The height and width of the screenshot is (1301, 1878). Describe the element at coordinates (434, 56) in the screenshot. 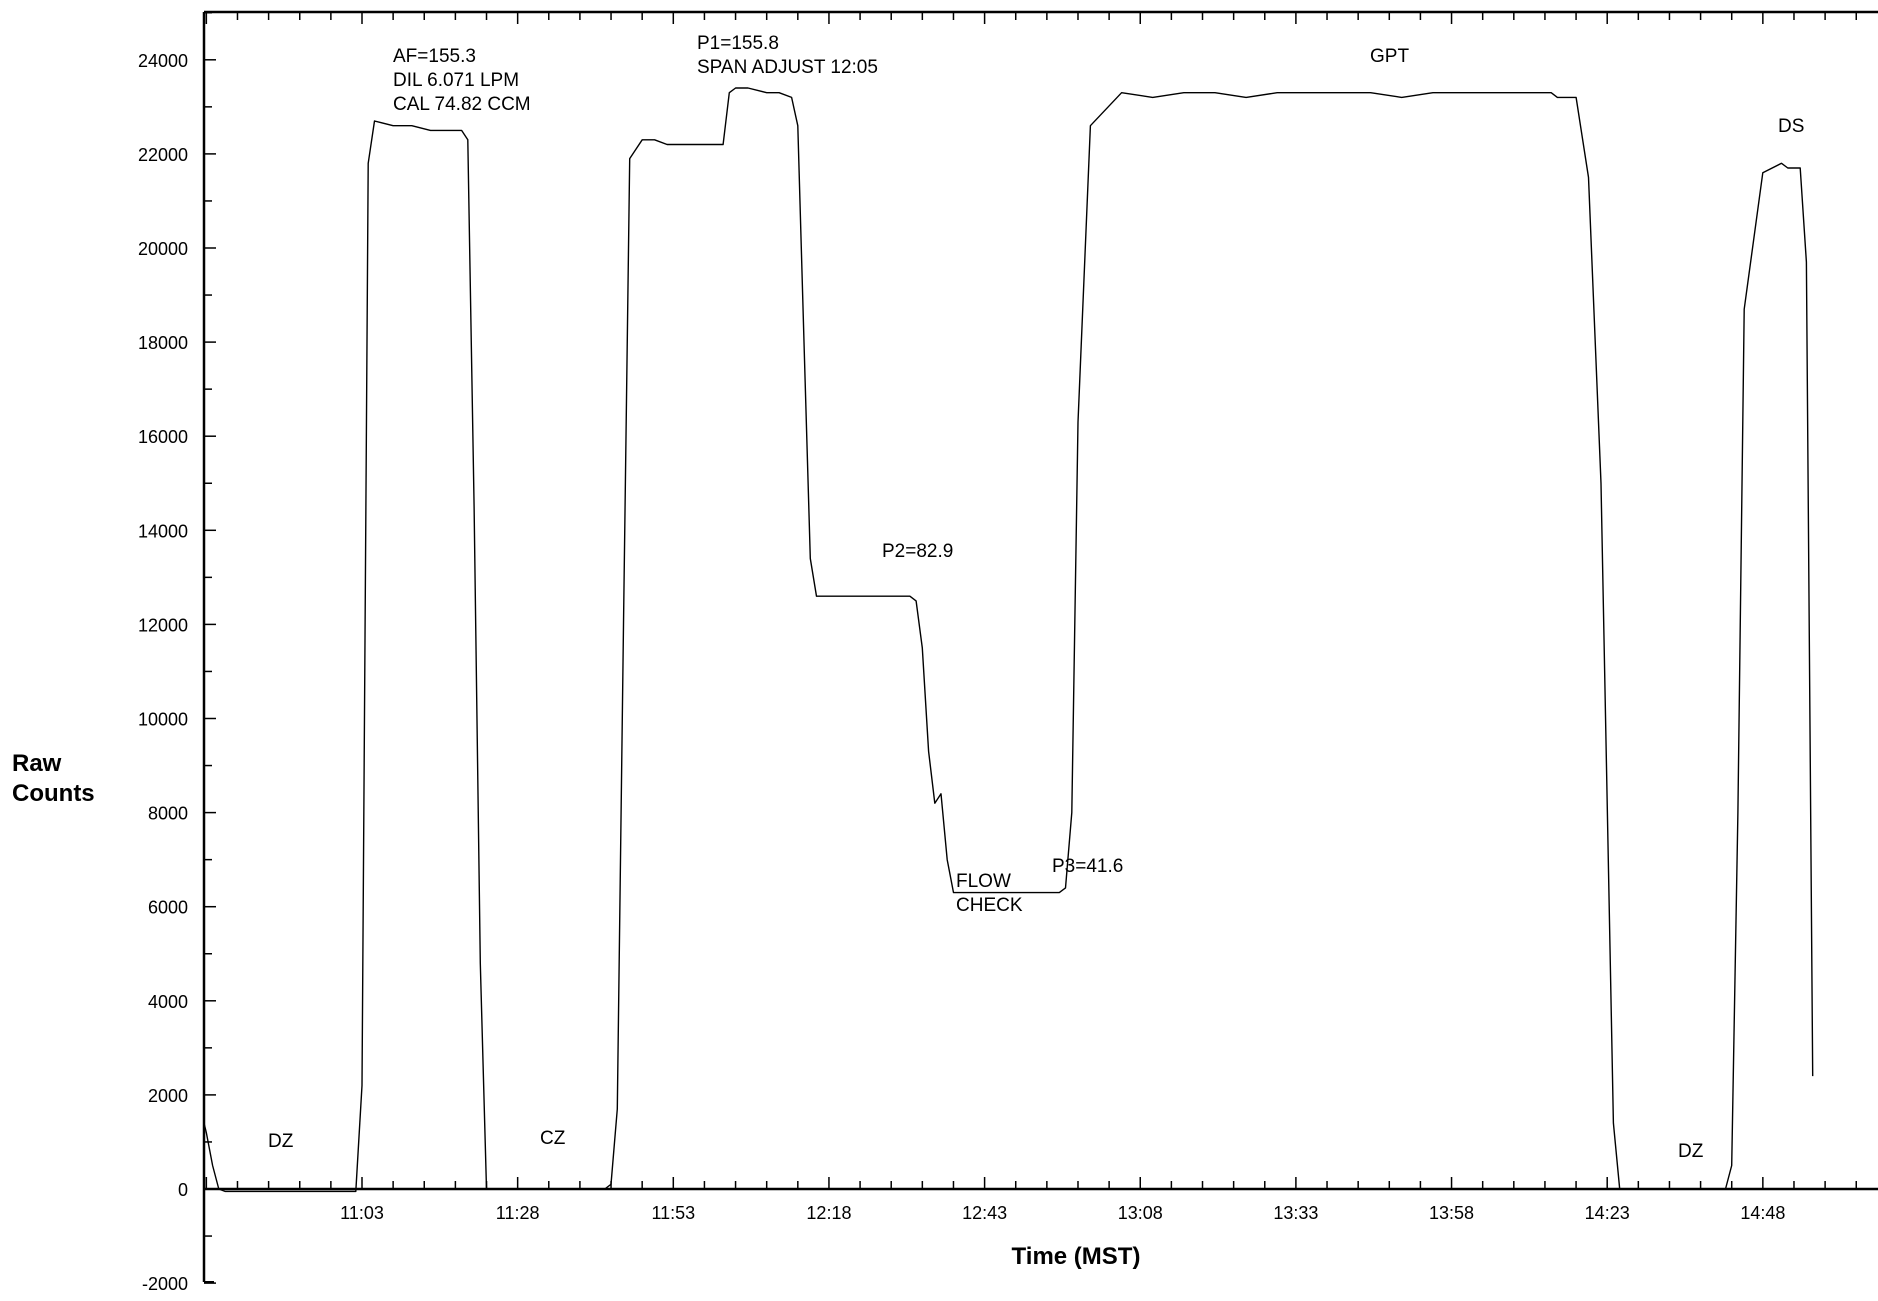

I see `annotation-line: AF=155.3` at that location.